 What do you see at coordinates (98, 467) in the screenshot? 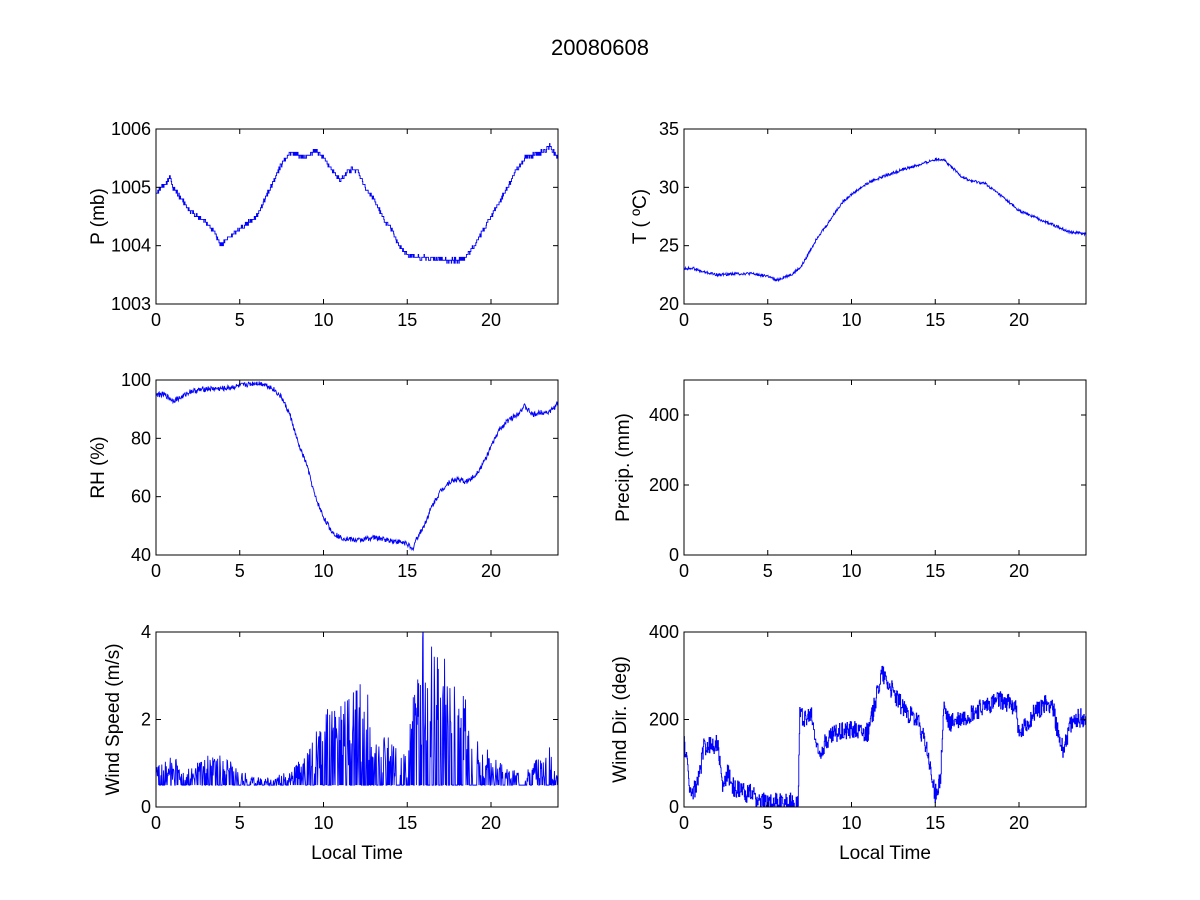
I see `y-axis-label: RH (%)` at bounding box center [98, 467].